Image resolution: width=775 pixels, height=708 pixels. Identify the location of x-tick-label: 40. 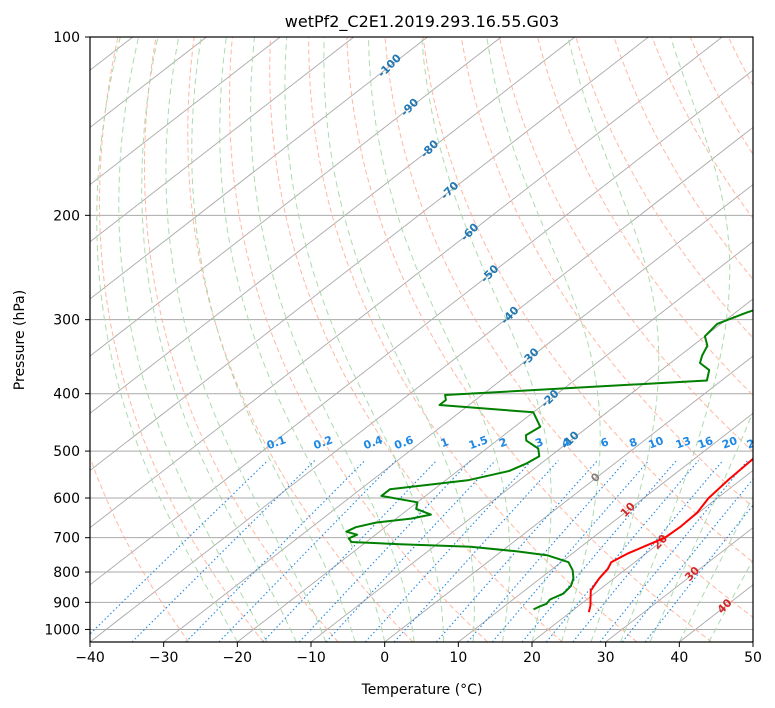
(679, 658).